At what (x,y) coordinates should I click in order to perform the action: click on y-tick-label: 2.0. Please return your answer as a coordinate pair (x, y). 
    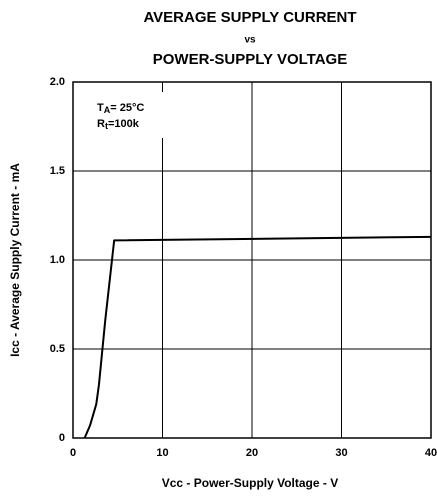
    Looking at the image, I should click on (57, 82).